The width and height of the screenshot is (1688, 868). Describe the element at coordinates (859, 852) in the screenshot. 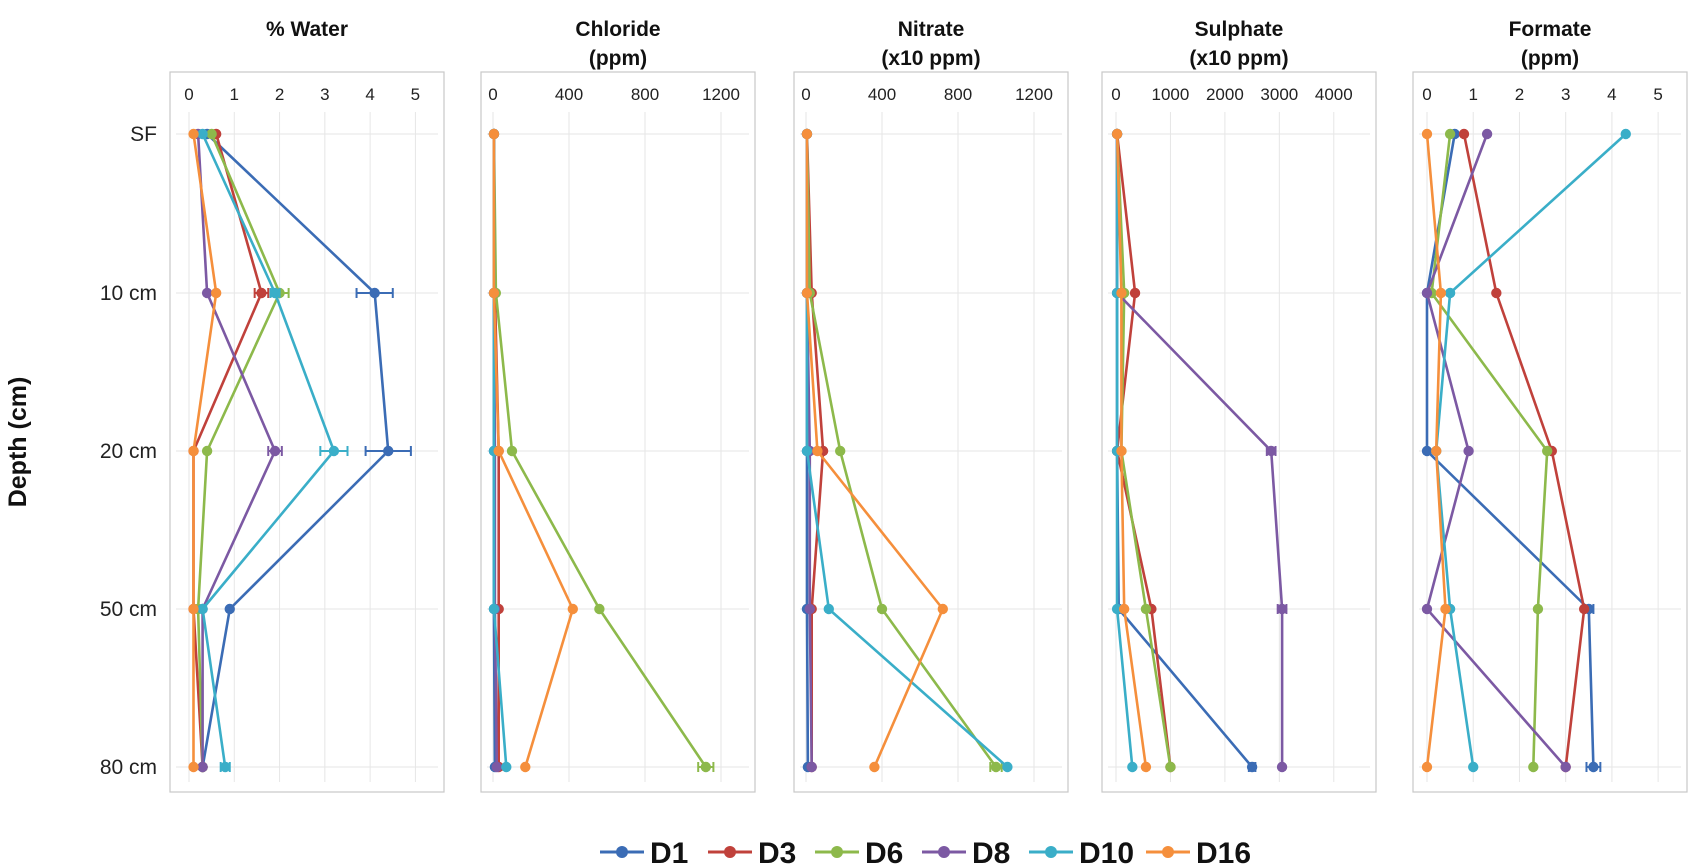

I see `legend-item-D6: D6` at that location.